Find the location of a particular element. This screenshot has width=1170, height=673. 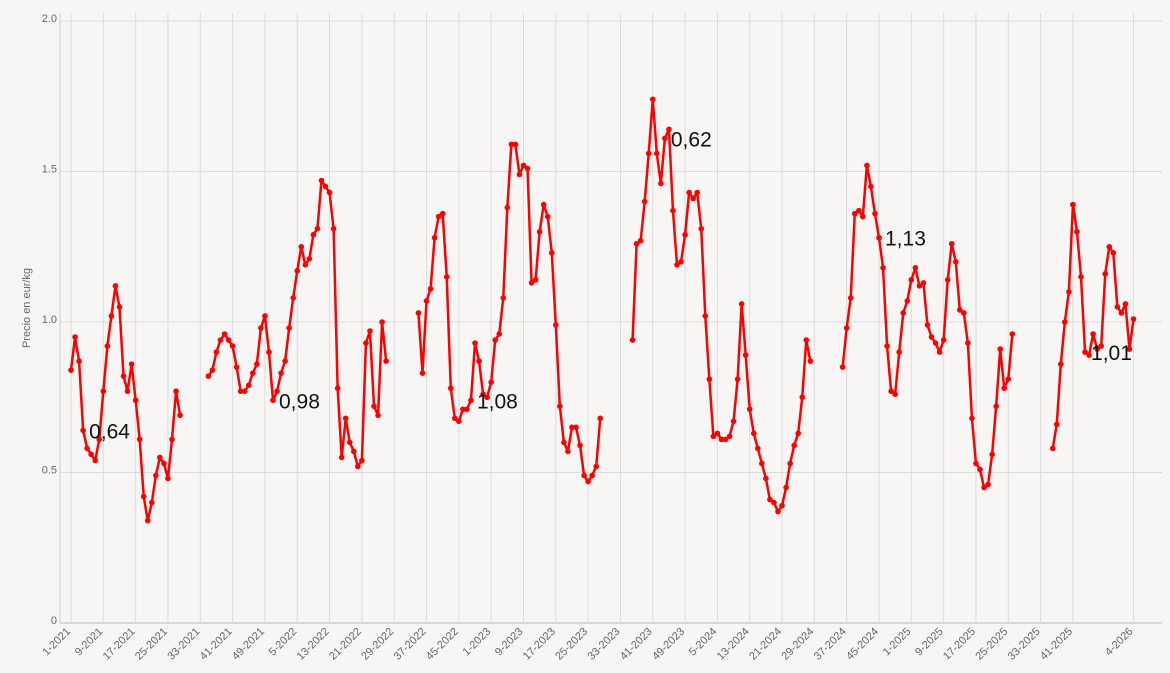

x-tick-label: 33-2025 is located at coordinates (1024, 644).